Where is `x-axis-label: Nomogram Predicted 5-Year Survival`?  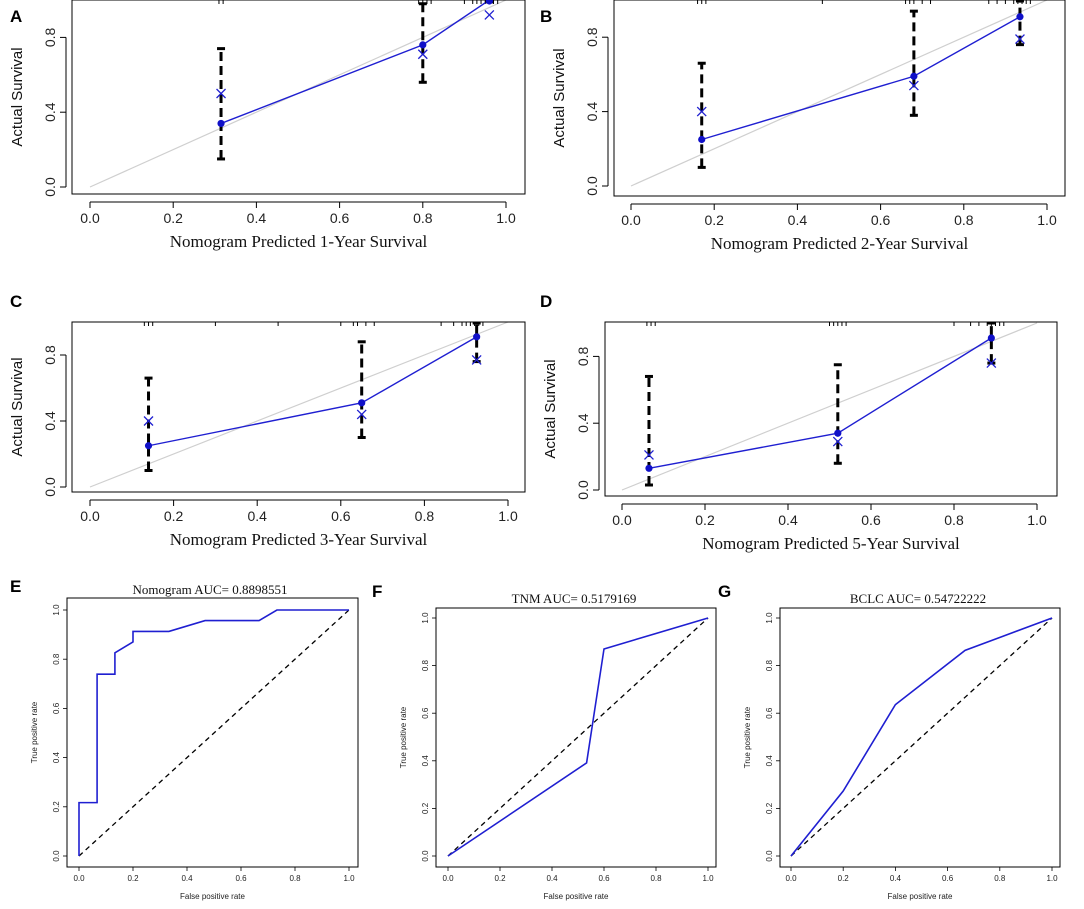 x-axis-label: Nomogram Predicted 5-Year Survival is located at coordinates (831, 543).